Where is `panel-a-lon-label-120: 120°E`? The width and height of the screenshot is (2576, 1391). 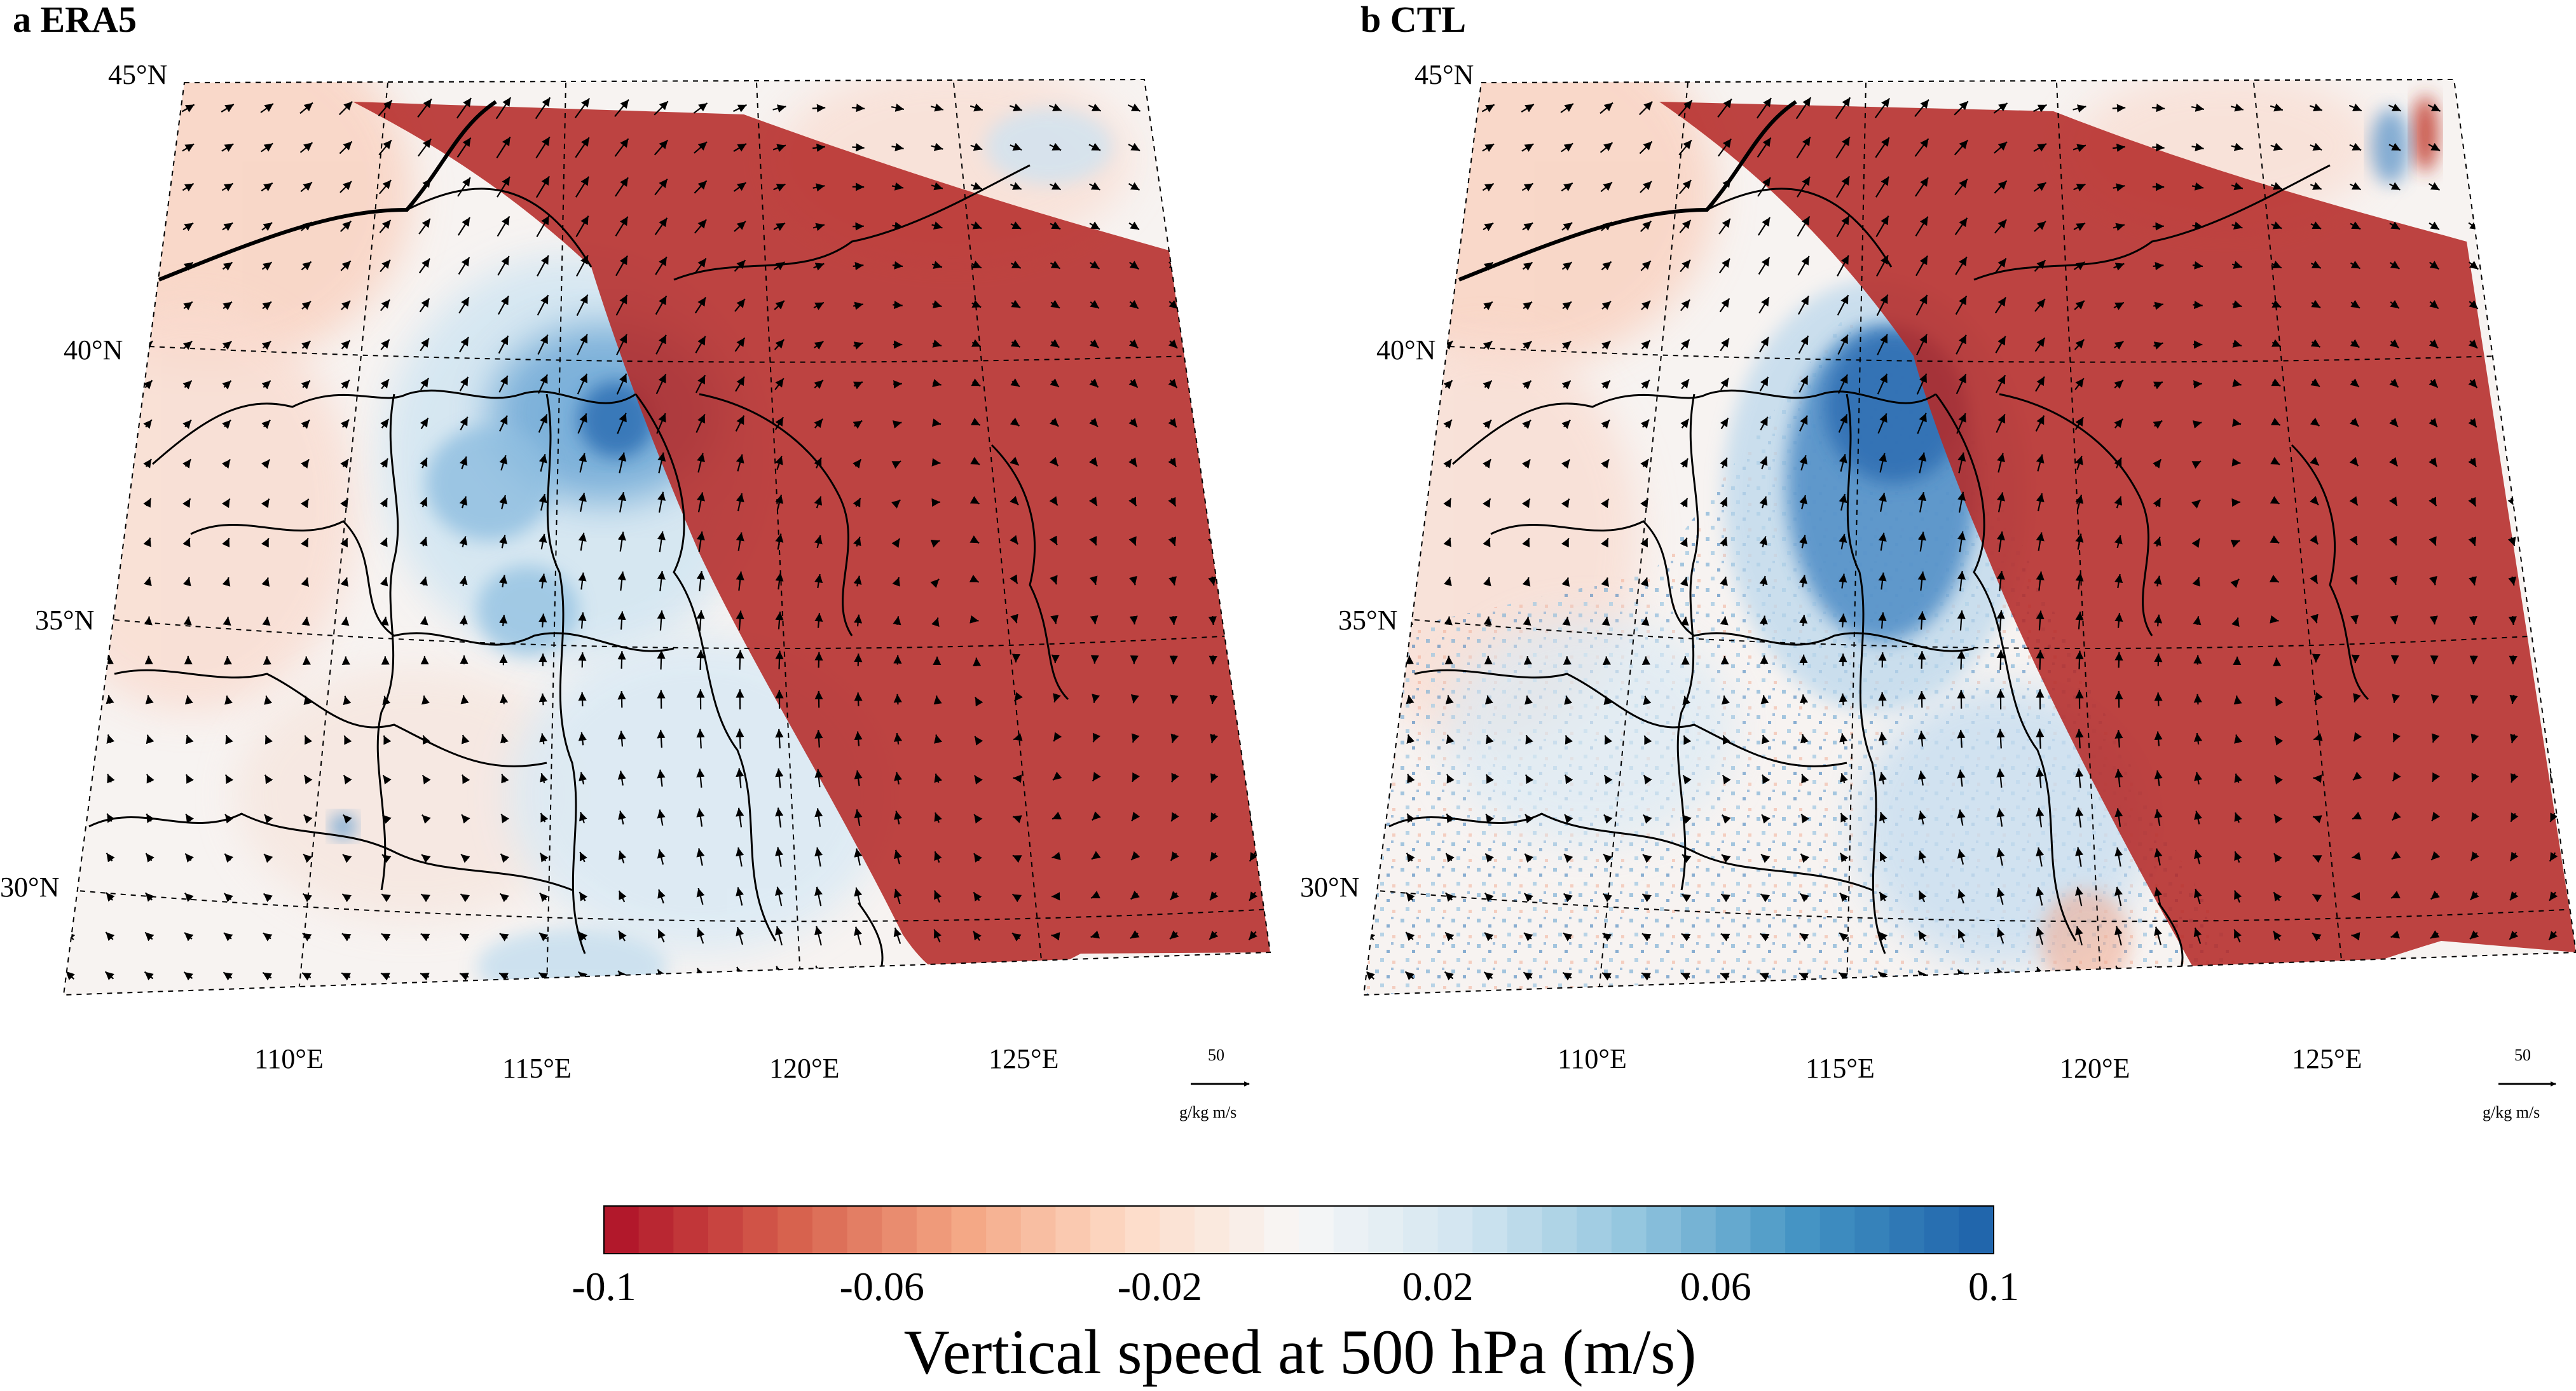
panel-a-lon-label-120: 120°E is located at coordinates (804, 1068).